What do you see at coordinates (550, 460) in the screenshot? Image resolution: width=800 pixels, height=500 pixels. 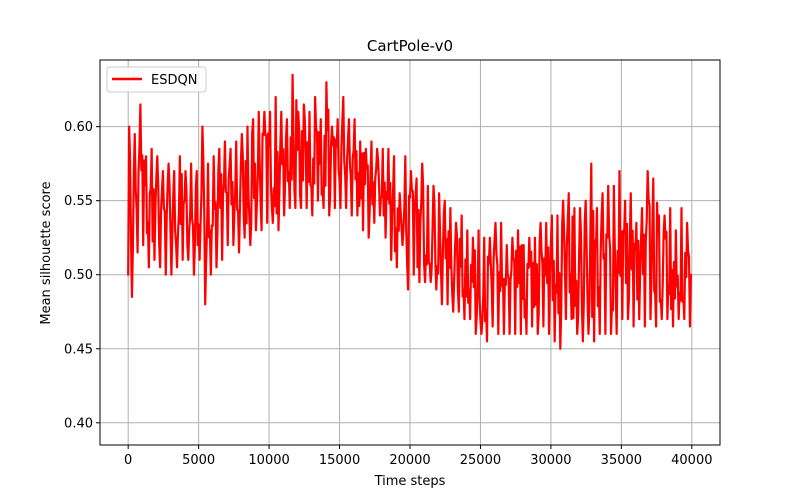 I see `x-tick-label: 30000` at bounding box center [550, 460].